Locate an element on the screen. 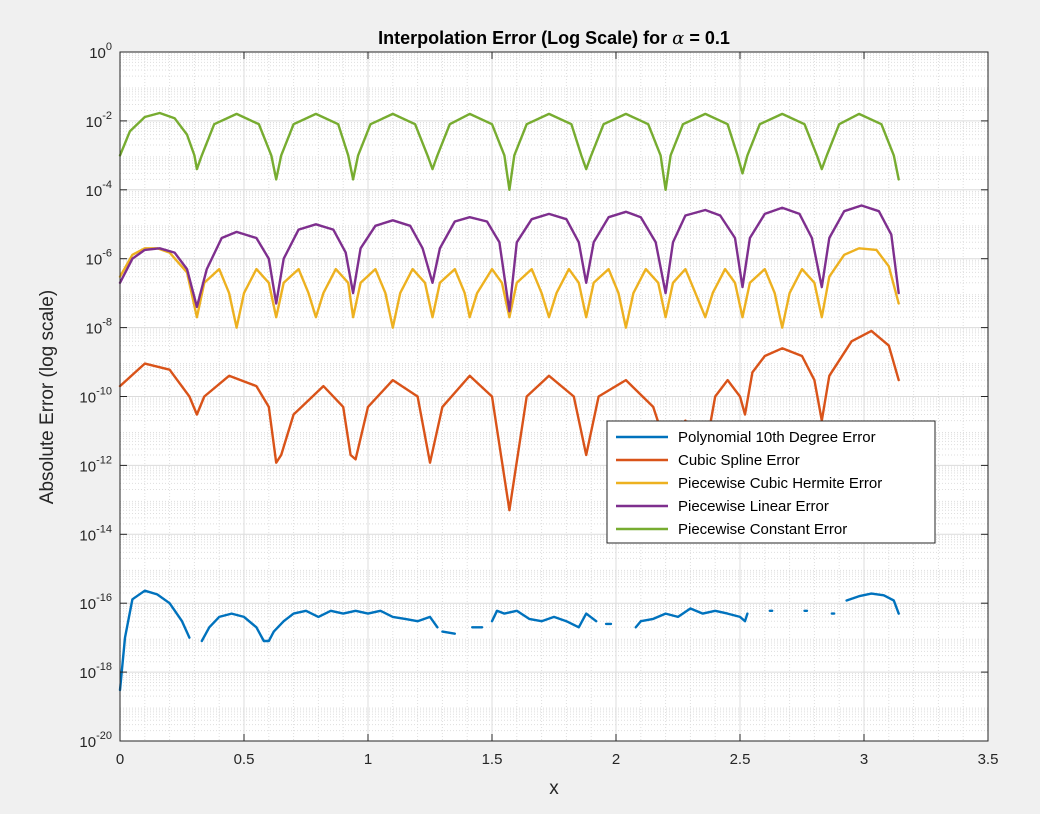 This screenshot has height=814, width=1040. x-tick-label: 3 is located at coordinates (864, 759).